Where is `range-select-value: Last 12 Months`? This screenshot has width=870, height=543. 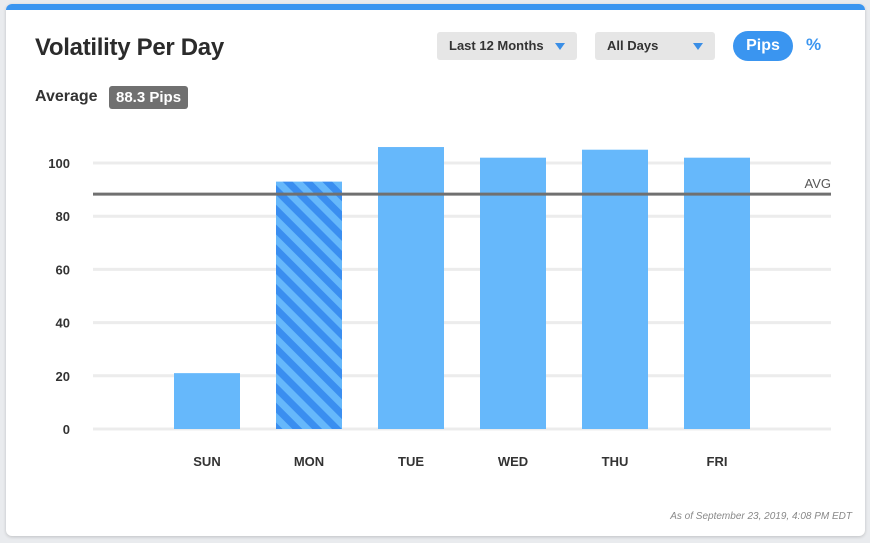
range-select-value: Last 12 Months is located at coordinates (496, 45).